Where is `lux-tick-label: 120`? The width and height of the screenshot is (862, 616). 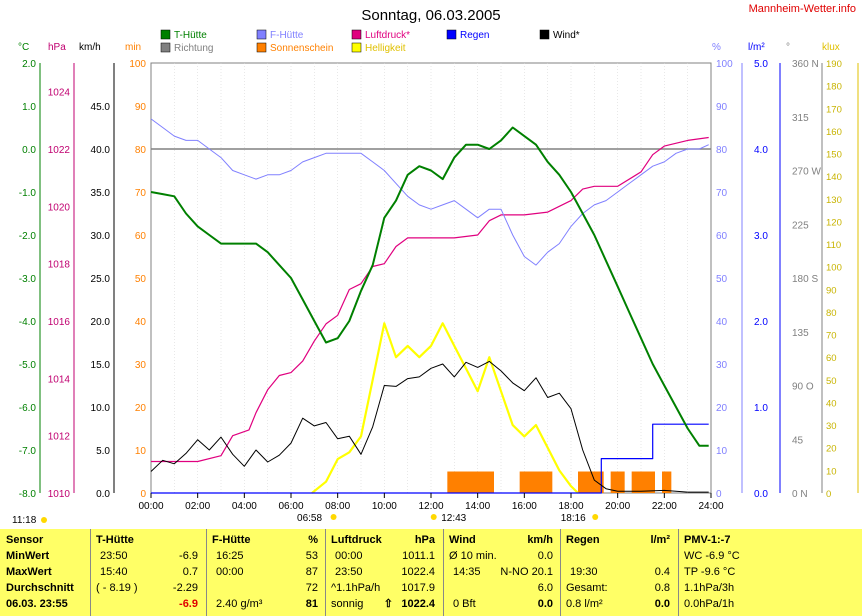 lux-tick-label: 120 is located at coordinates (834, 222).